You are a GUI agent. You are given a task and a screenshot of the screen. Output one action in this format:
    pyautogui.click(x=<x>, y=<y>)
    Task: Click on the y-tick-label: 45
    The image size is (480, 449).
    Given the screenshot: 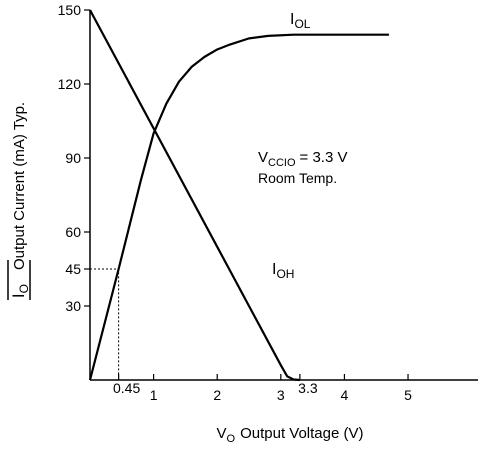 What is the action you would take?
    pyautogui.click(x=73, y=269)
    